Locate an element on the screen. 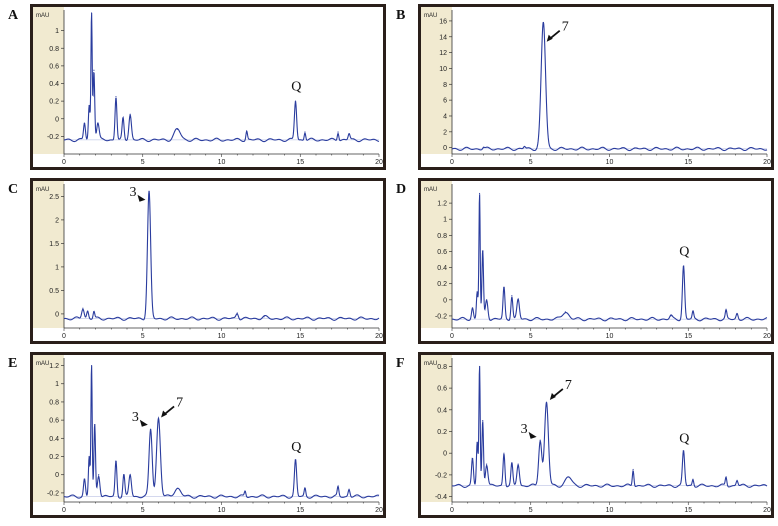 Image resolution: width=778 pixels, height=526 pixels. chromatogram-panel-e: mAU 1.2 1 0.8 0.6 0.4 0.2 0 -0.2 0 5 10 15 20 3 7 Q is located at coordinates (208, 435).